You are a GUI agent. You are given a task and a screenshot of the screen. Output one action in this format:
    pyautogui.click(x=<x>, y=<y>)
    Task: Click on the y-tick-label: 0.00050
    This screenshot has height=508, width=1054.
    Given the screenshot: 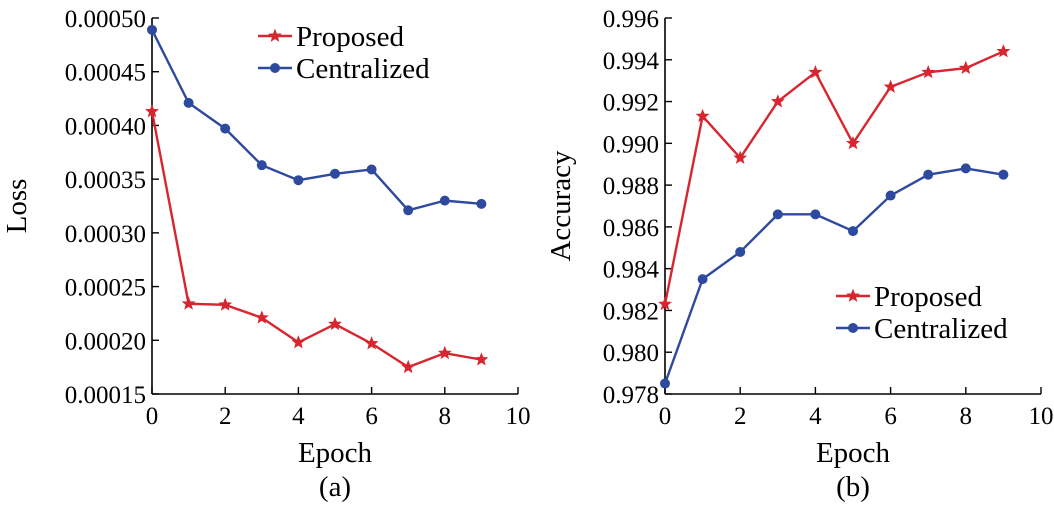 What is the action you would take?
    pyautogui.click(x=105, y=19)
    